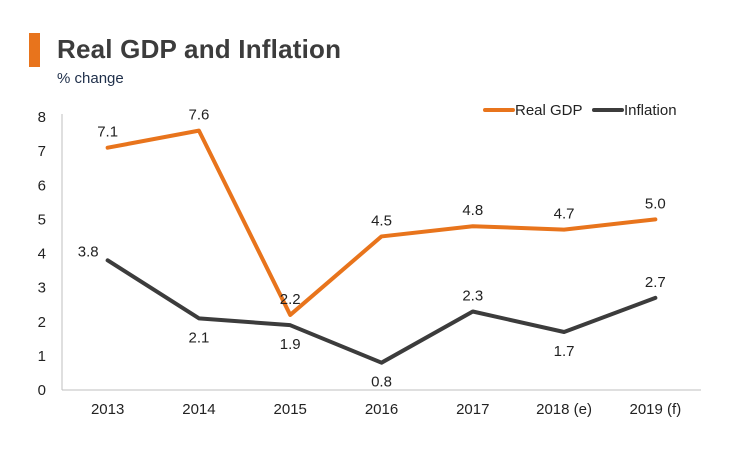  Describe the element at coordinates (472, 296) in the screenshot. I see `data-label: 2.3` at that location.